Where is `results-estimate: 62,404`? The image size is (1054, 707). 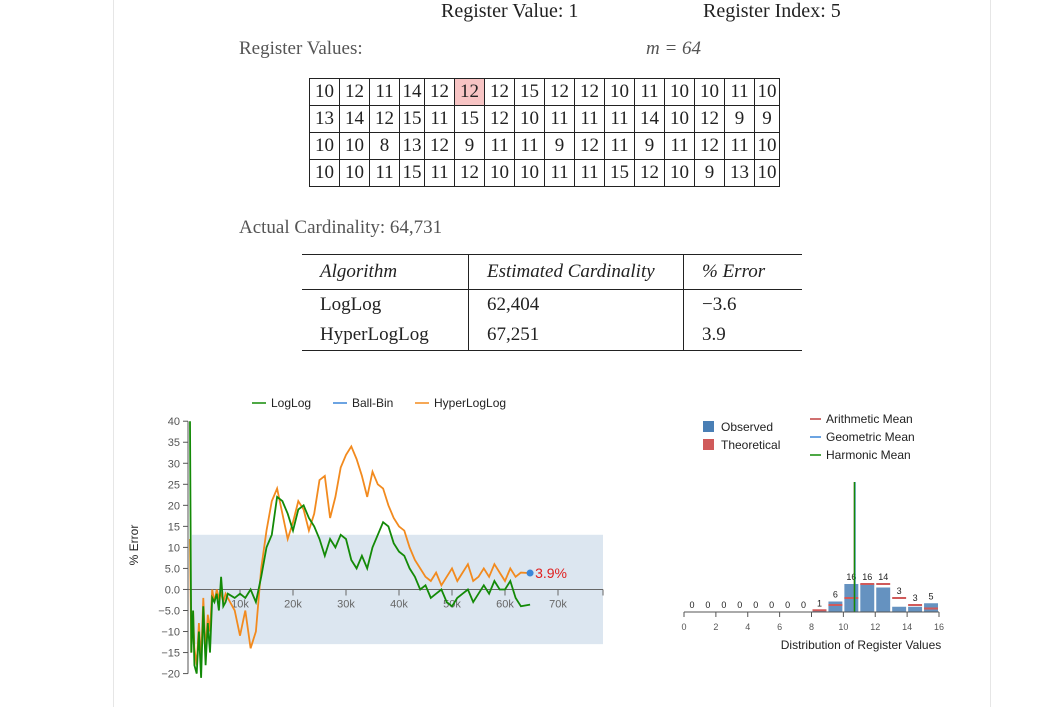
results-estimate: 62,404 is located at coordinates (576, 304).